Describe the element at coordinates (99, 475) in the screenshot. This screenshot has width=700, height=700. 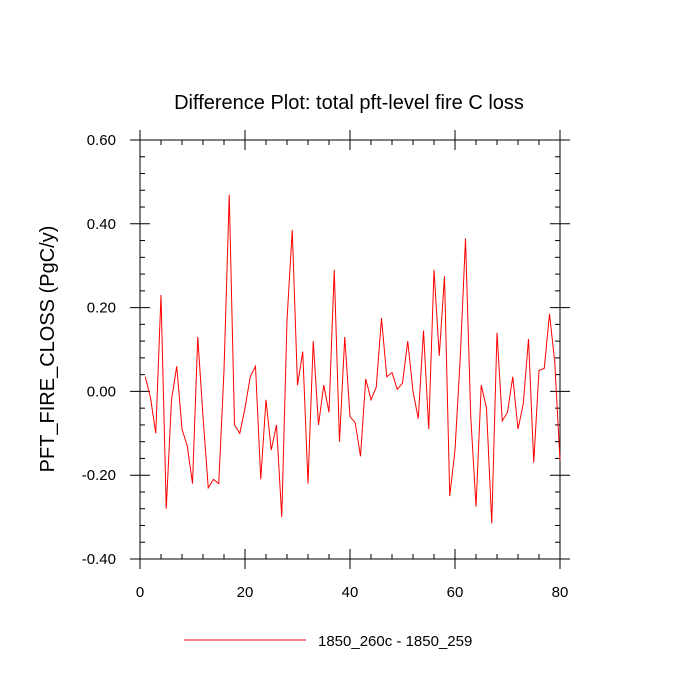
I see `y-tick-label: -0.20` at that location.